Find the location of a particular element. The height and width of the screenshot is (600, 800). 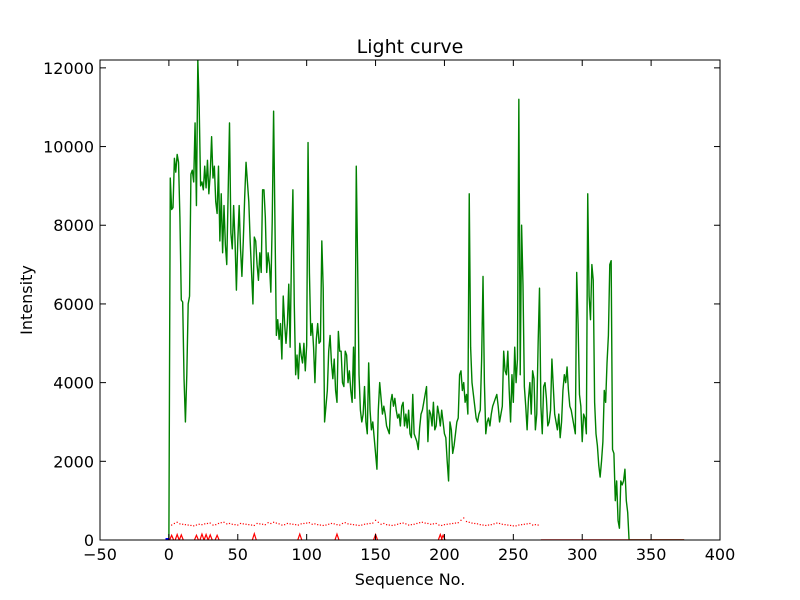

series-marker-blue is located at coordinates (167, 539).